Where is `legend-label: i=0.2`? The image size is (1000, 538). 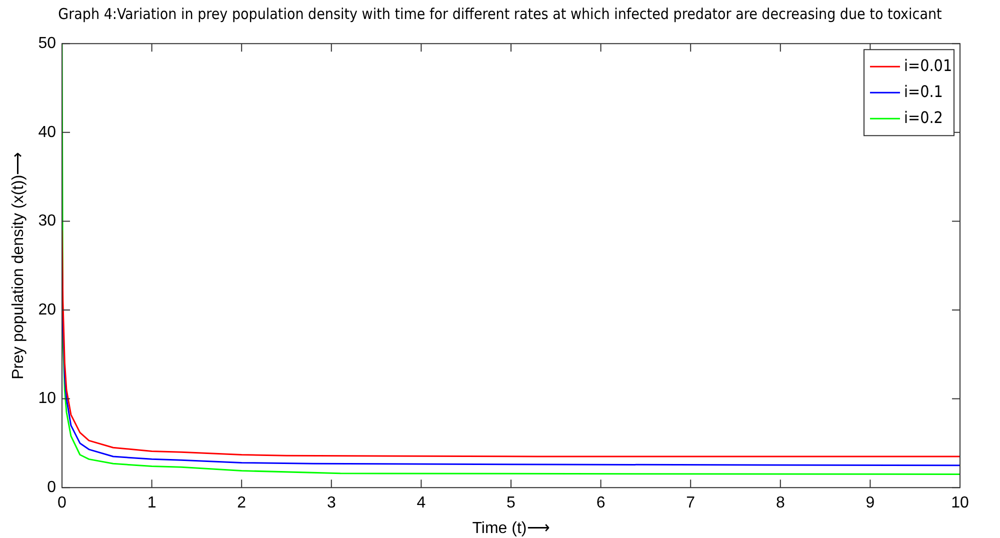 legend-label: i=0.2 is located at coordinates (923, 117).